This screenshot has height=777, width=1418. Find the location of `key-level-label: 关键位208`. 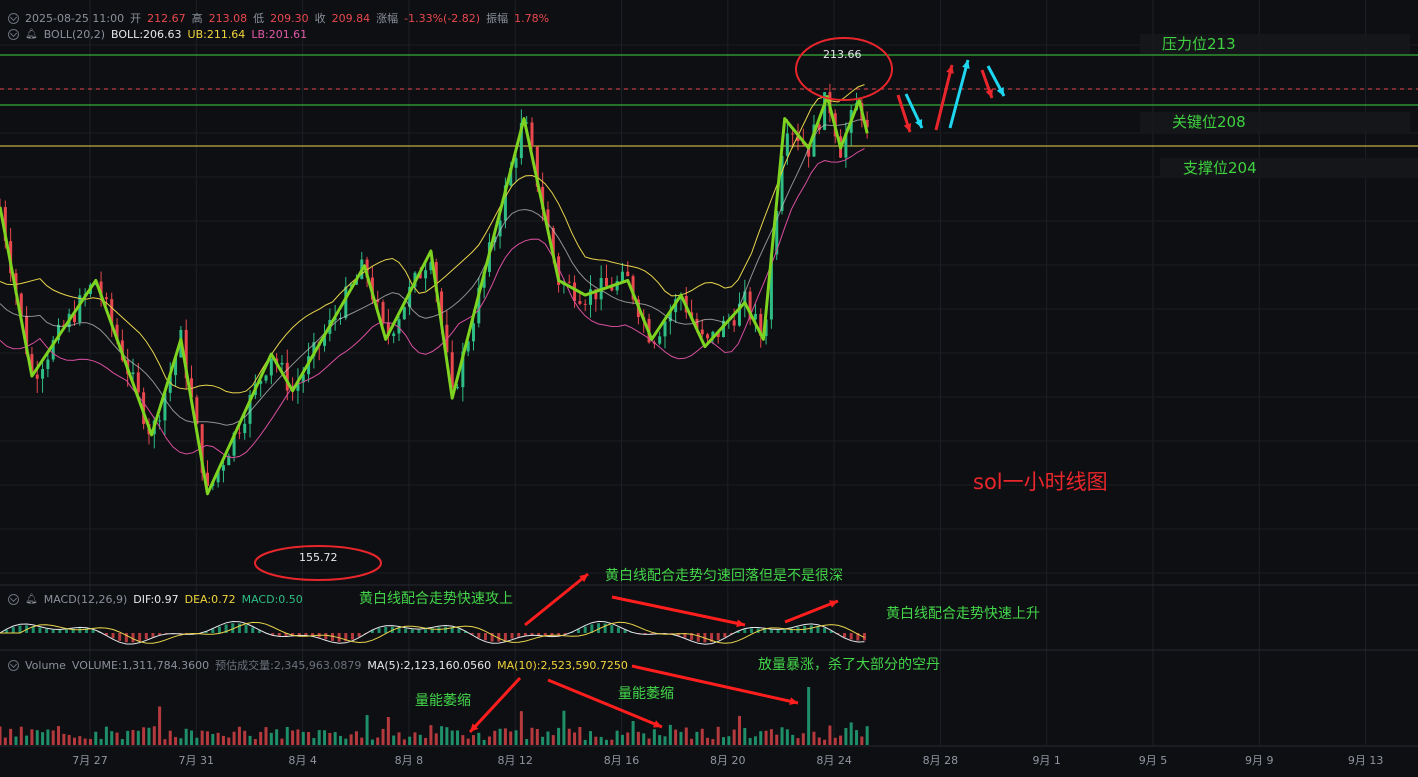

key-level-label: 关键位208 is located at coordinates (1209, 122).